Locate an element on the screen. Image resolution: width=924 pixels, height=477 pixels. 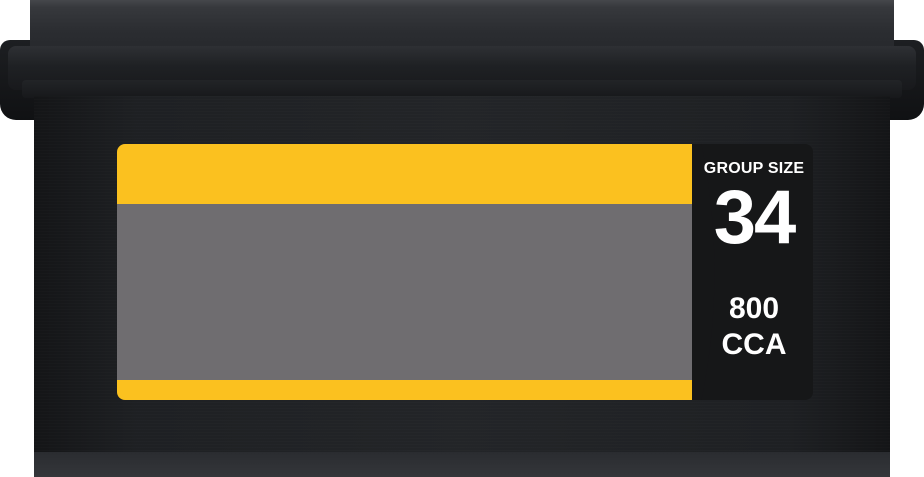
group-size-caption: GROUP SIZE is located at coordinates (754, 168).